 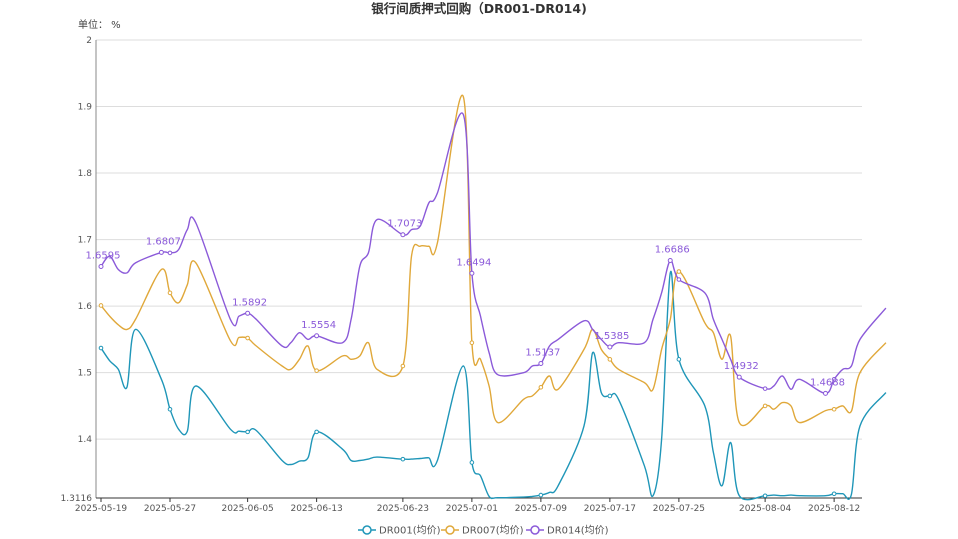 I want to click on data-label: 1.4932, so click(x=741, y=366).